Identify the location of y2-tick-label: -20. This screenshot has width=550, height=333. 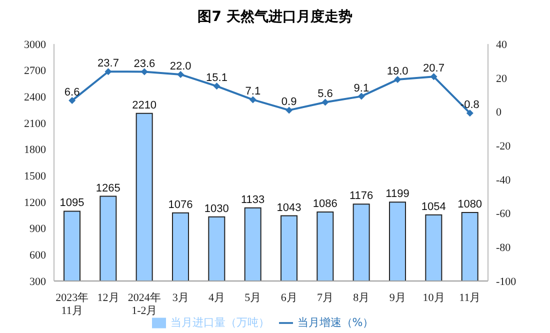
(504, 146).